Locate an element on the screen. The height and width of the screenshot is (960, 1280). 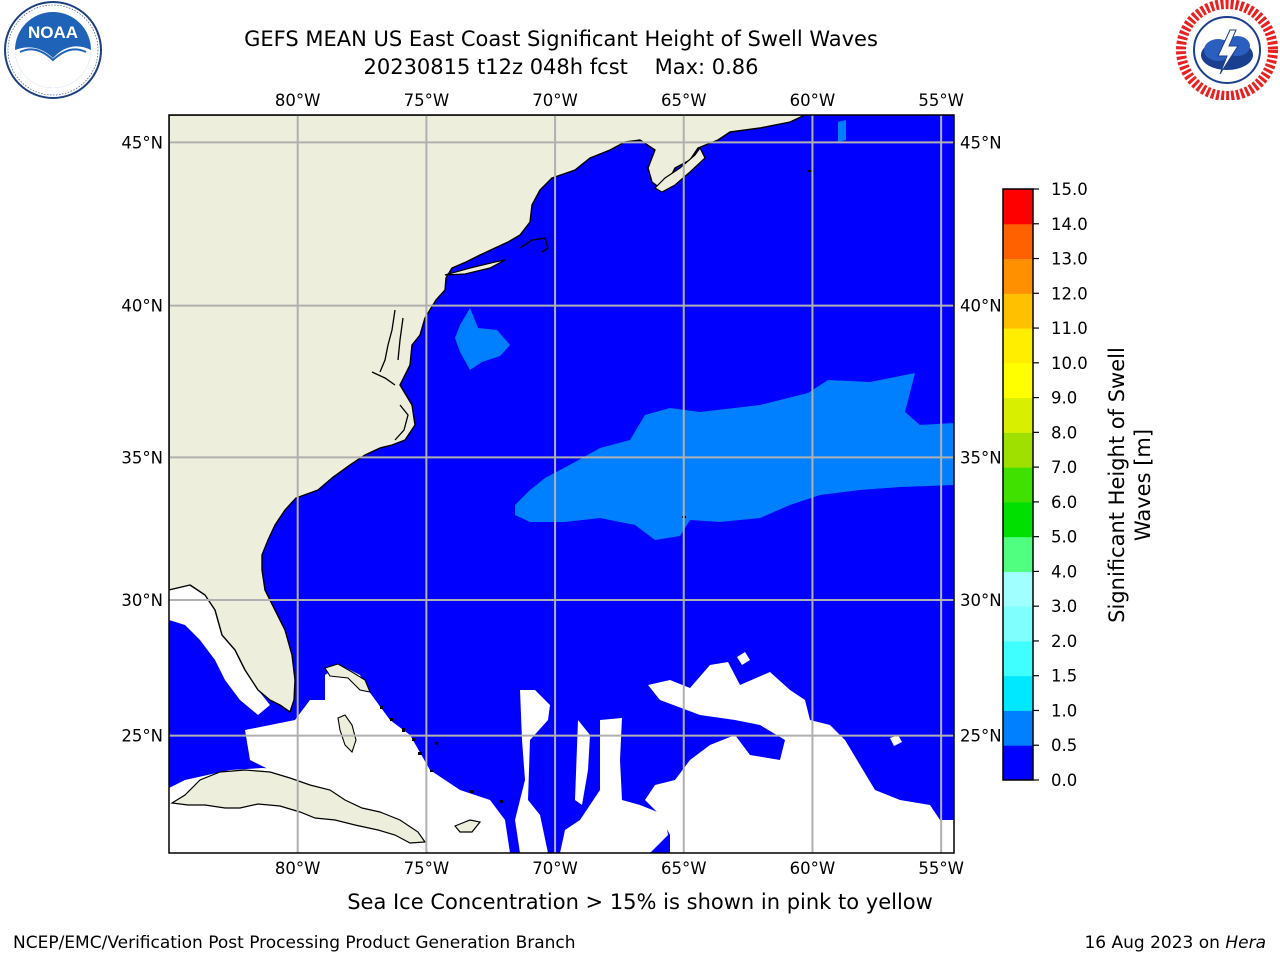
noaa-logo-text: NOAA is located at coordinates (53, 32).